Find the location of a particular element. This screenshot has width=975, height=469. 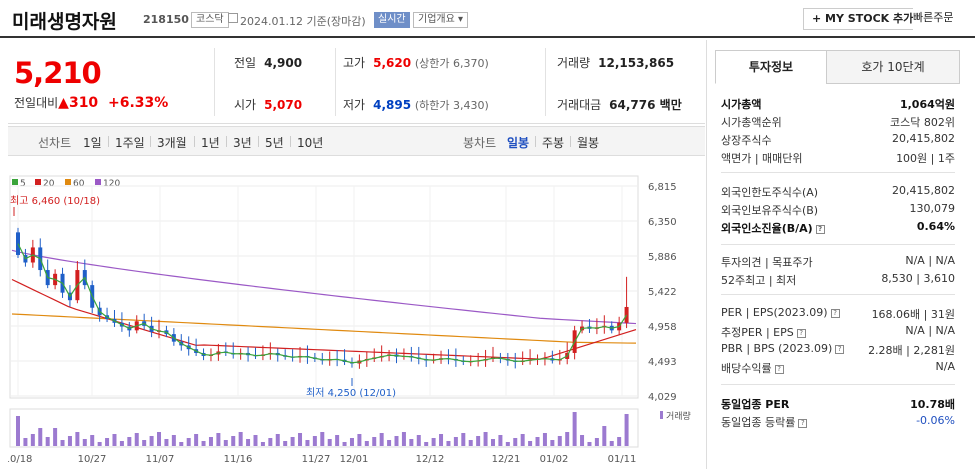

period-1d: 1일 is located at coordinates (92, 143).